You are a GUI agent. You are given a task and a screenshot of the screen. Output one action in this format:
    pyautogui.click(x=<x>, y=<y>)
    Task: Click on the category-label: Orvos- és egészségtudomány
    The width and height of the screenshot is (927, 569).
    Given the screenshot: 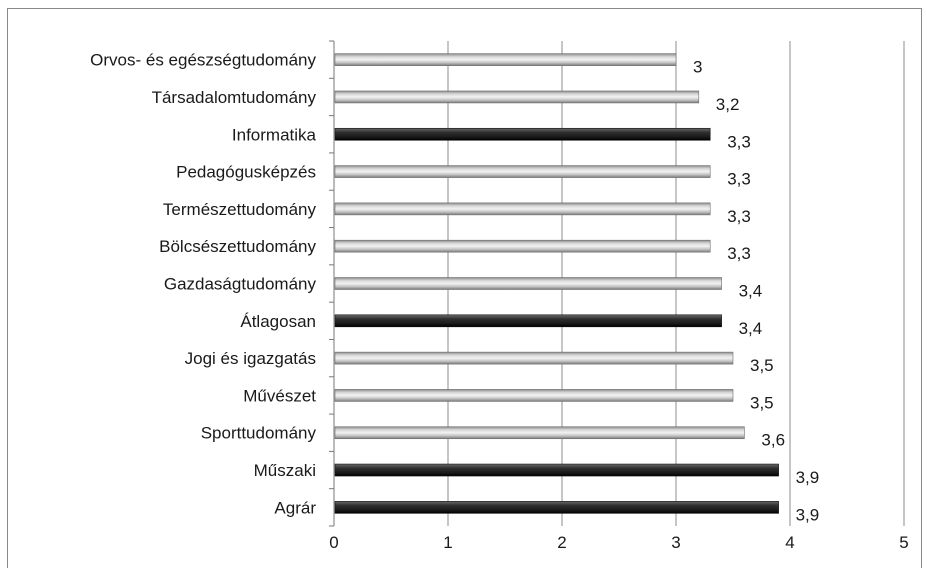 What is the action you would take?
    pyautogui.click(x=203, y=60)
    